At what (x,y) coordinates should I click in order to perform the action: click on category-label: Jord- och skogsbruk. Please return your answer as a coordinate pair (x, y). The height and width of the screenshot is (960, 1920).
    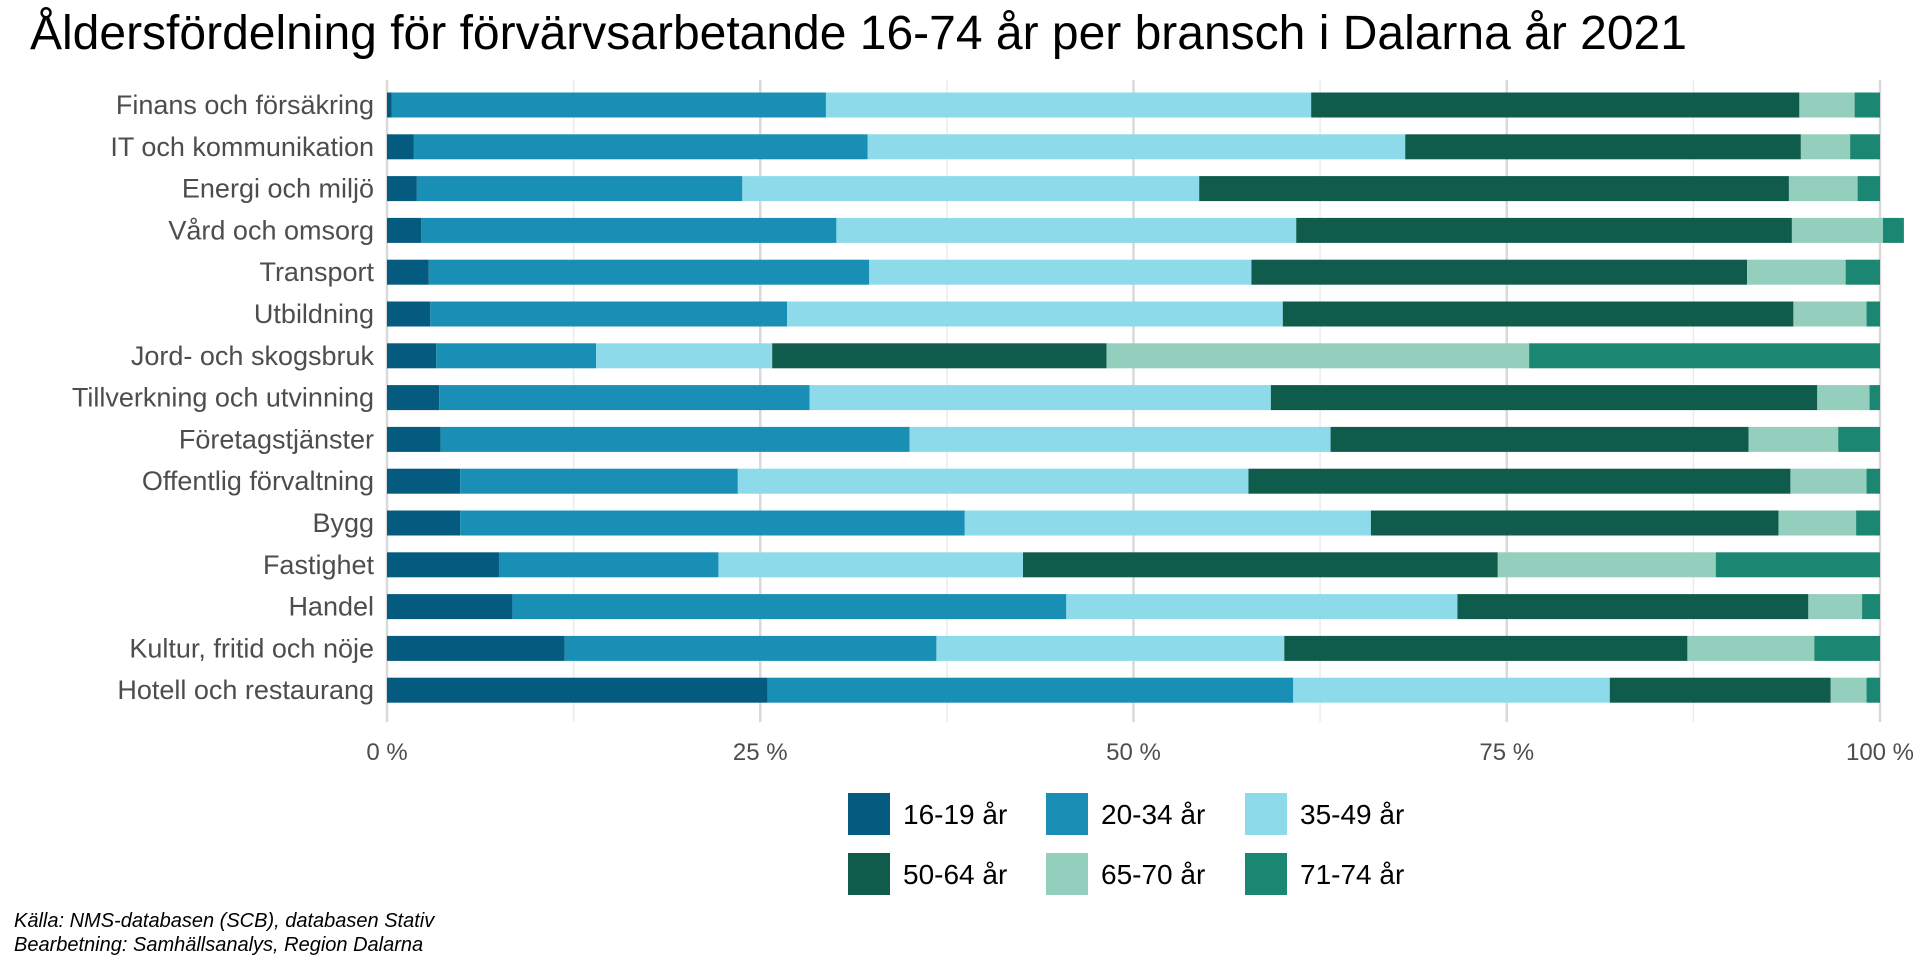
    Looking at the image, I should click on (253, 356).